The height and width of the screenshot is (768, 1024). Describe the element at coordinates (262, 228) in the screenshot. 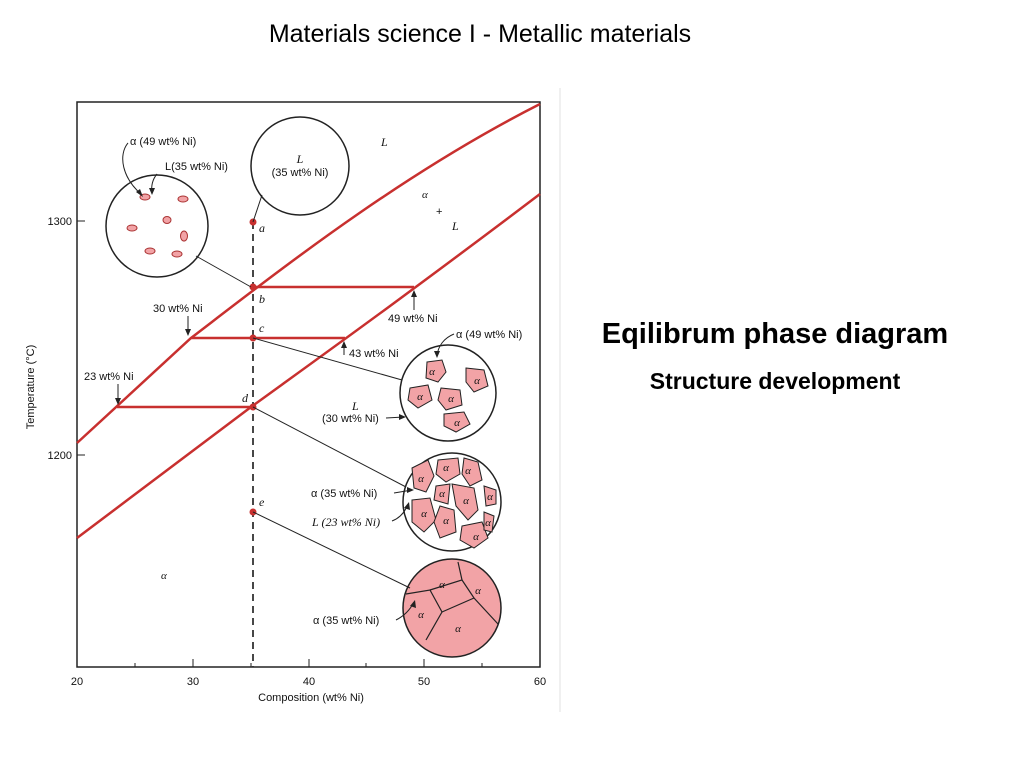

I see `point-label-a: a` at that location.